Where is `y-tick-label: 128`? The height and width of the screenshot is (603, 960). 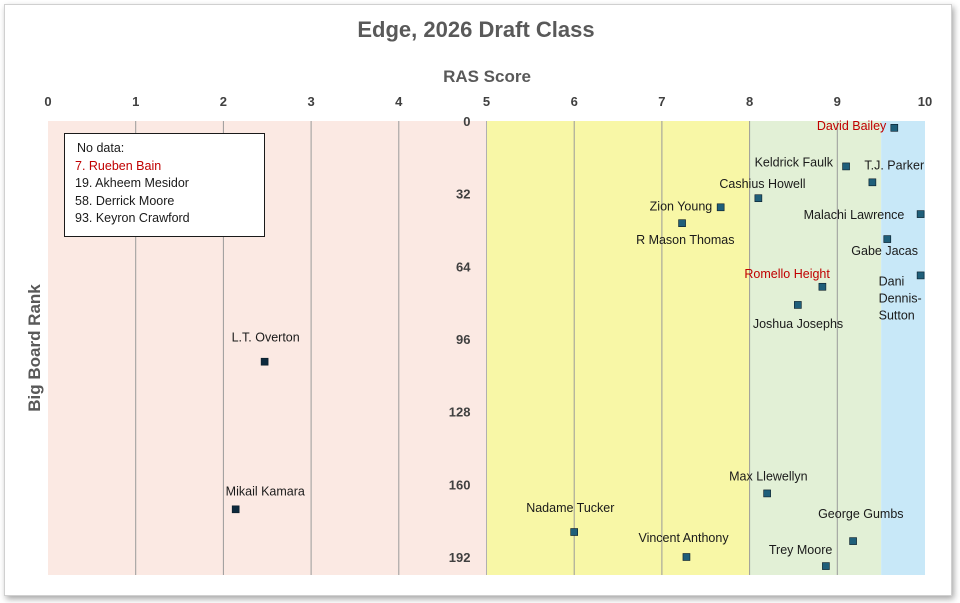
y-tick-label: 128 is located at coordinates (460, 412).